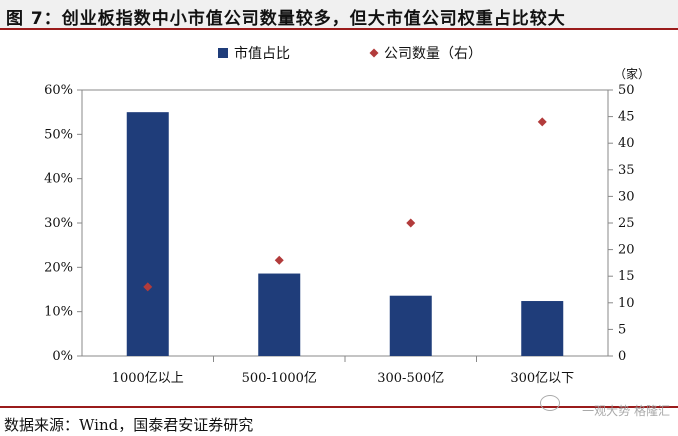  What do you see at coordinates (58, 179) in the screenshot?
I see `left-axis-tick-label: 40%` at bounding box center [58, 179].